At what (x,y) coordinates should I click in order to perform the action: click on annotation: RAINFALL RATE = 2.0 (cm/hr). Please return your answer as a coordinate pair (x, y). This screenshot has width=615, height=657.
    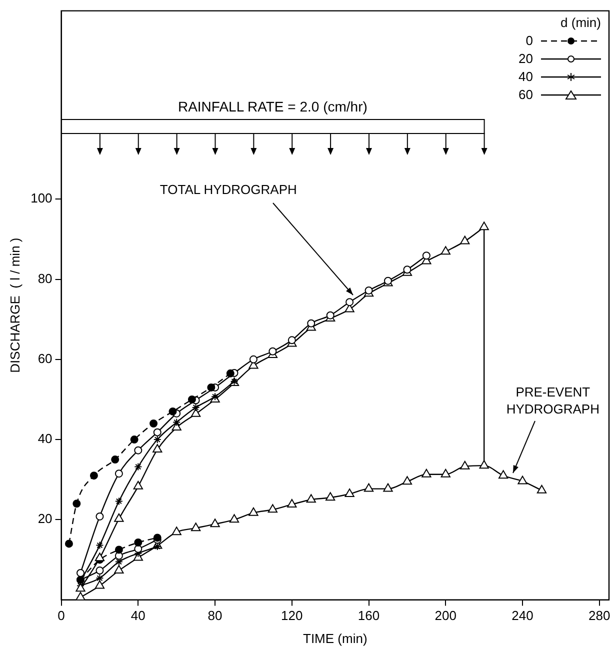
    Looking at the image, I should click on (273, 106).